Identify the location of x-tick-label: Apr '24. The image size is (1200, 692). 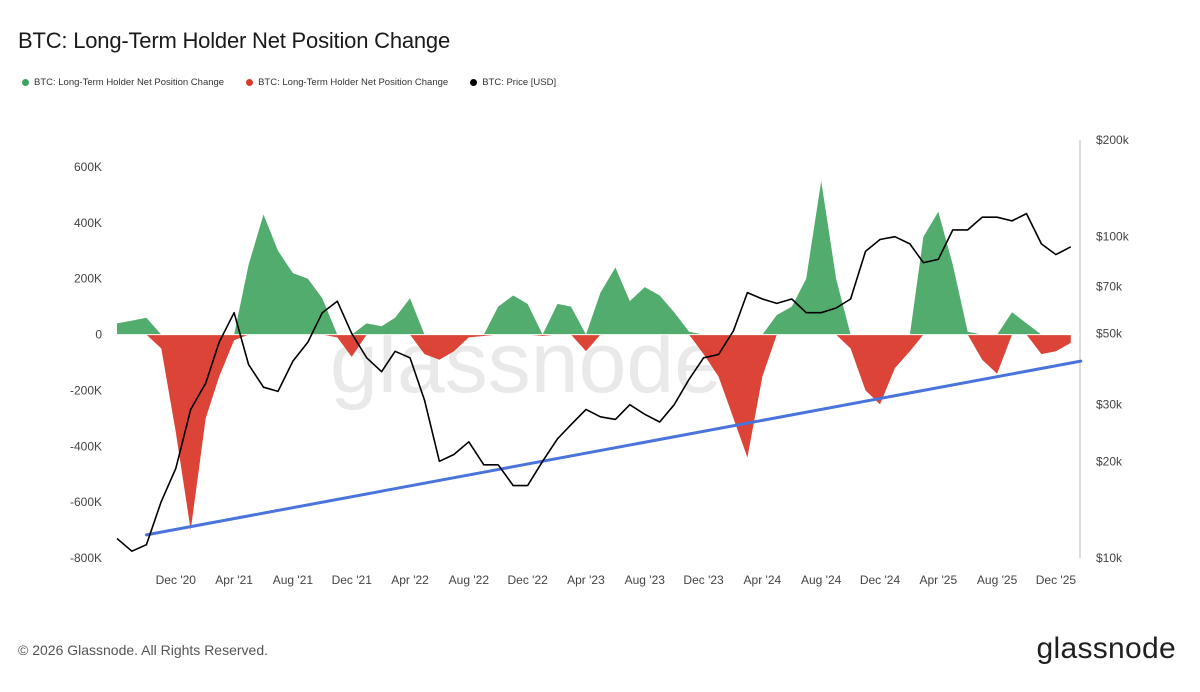
(763, 580).